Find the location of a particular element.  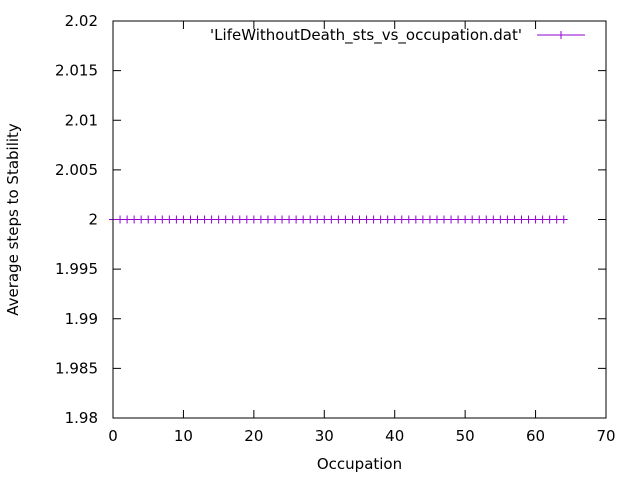

x-tick-label: 10 is located at coordinates (183, 436).